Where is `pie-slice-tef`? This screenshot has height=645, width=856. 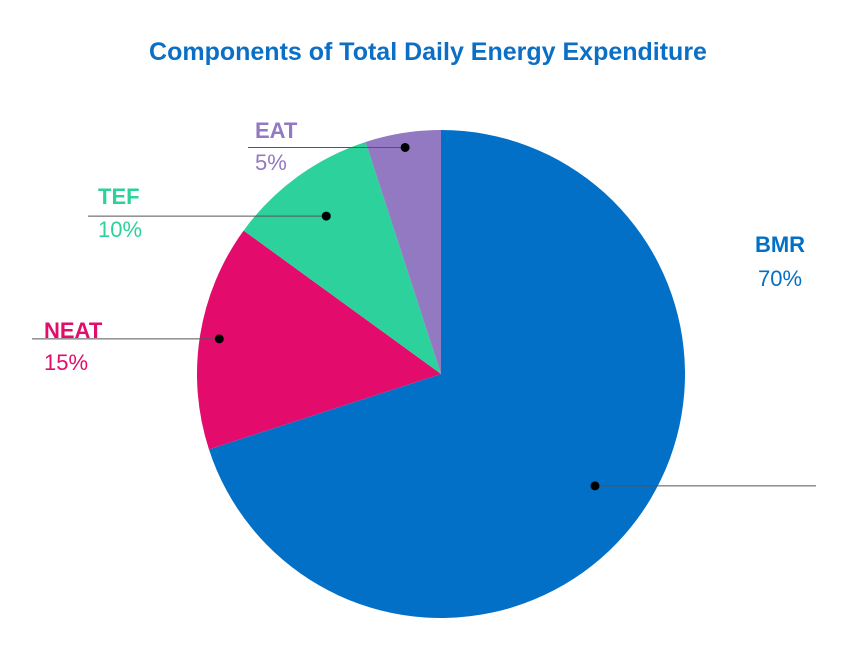
pie-slice-tef is located at coordinates (342, 257).